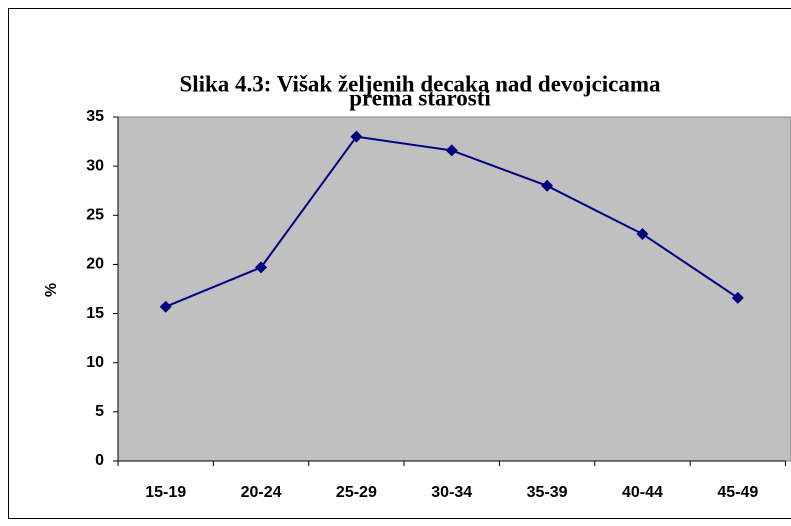 The width and height of the screenshot is (791, 526). What do you see at coordinates (95, 313) in the screenshot?
I see `y-tick-label: 15` at bounding box center [95, 313].